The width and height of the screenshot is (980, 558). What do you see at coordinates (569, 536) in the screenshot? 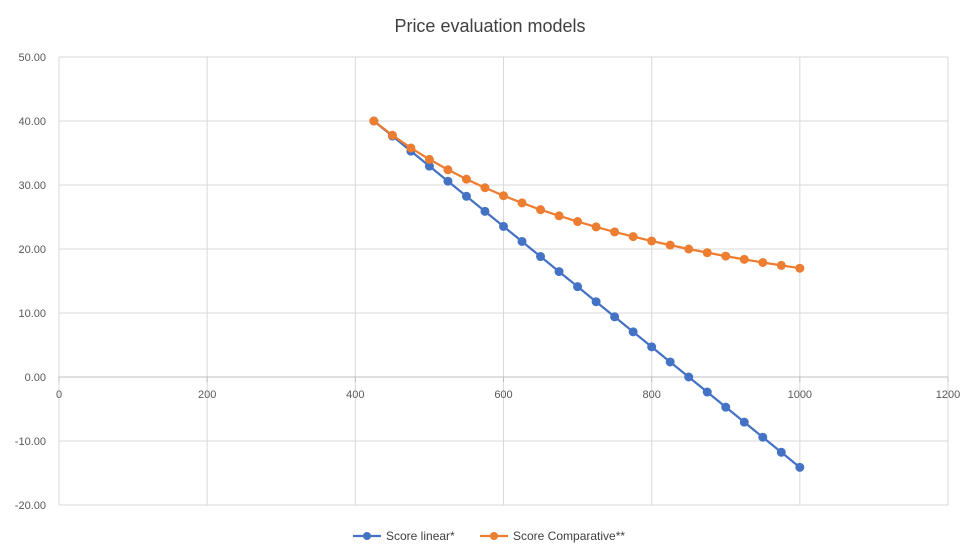
I see `legend-label: Score Comparative**` at bounding box center [569, 536].